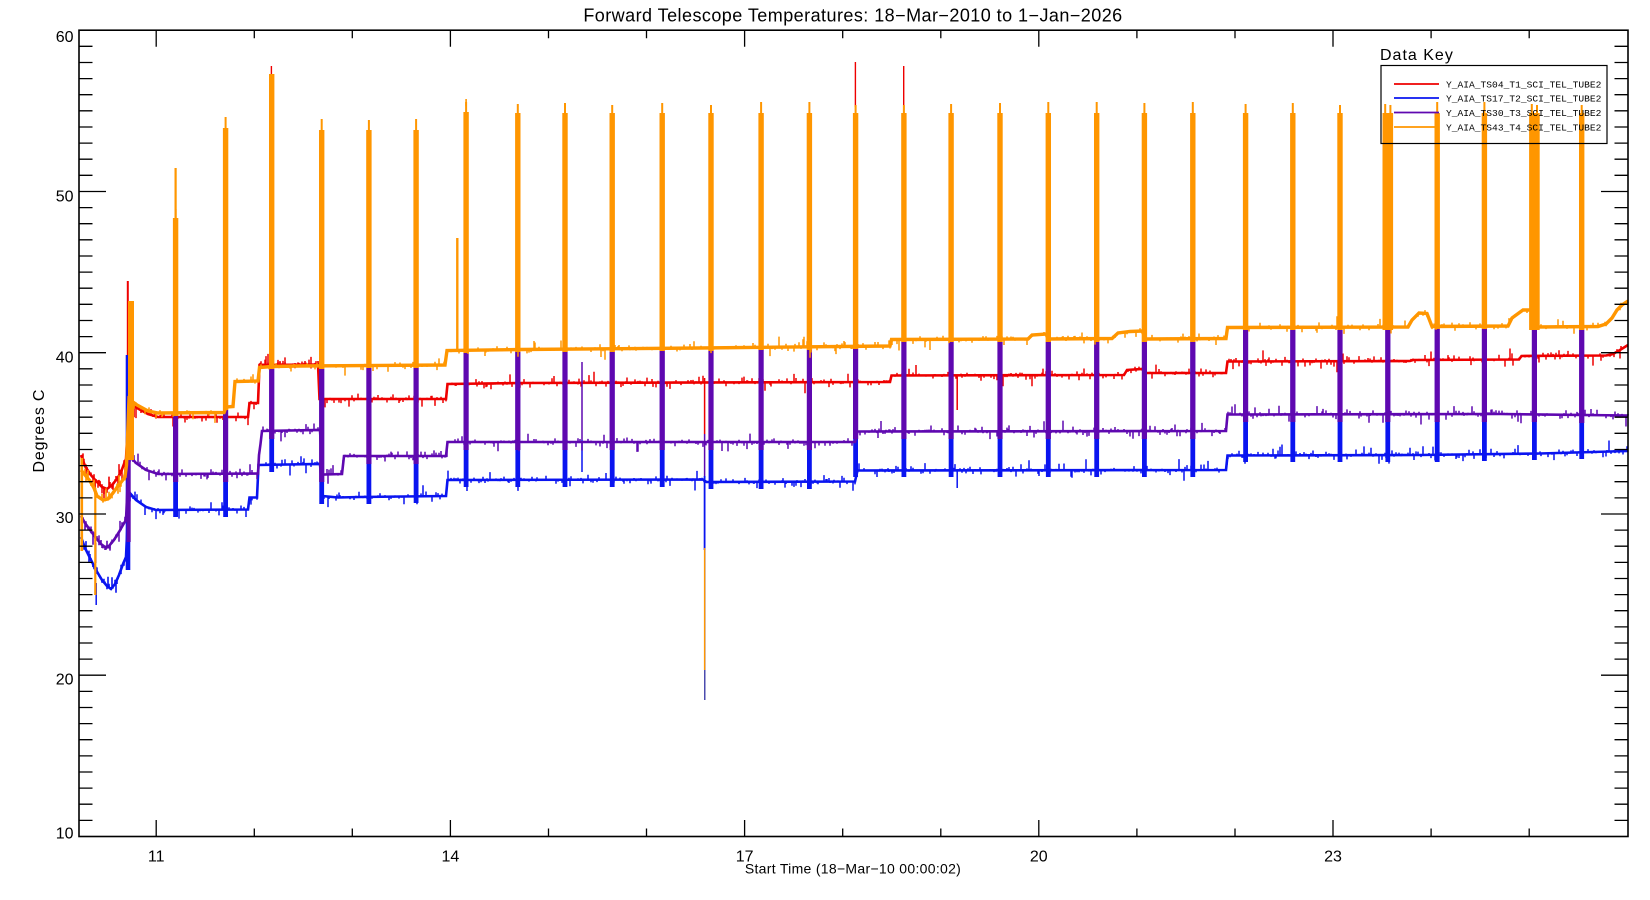  What do you see at coordinates (1524, 85) in the screenshot?
I see `svg-text: Y_AIA_TS04_T1_SCI_TEL_TUBE2` at bounding box center [1524, 85].